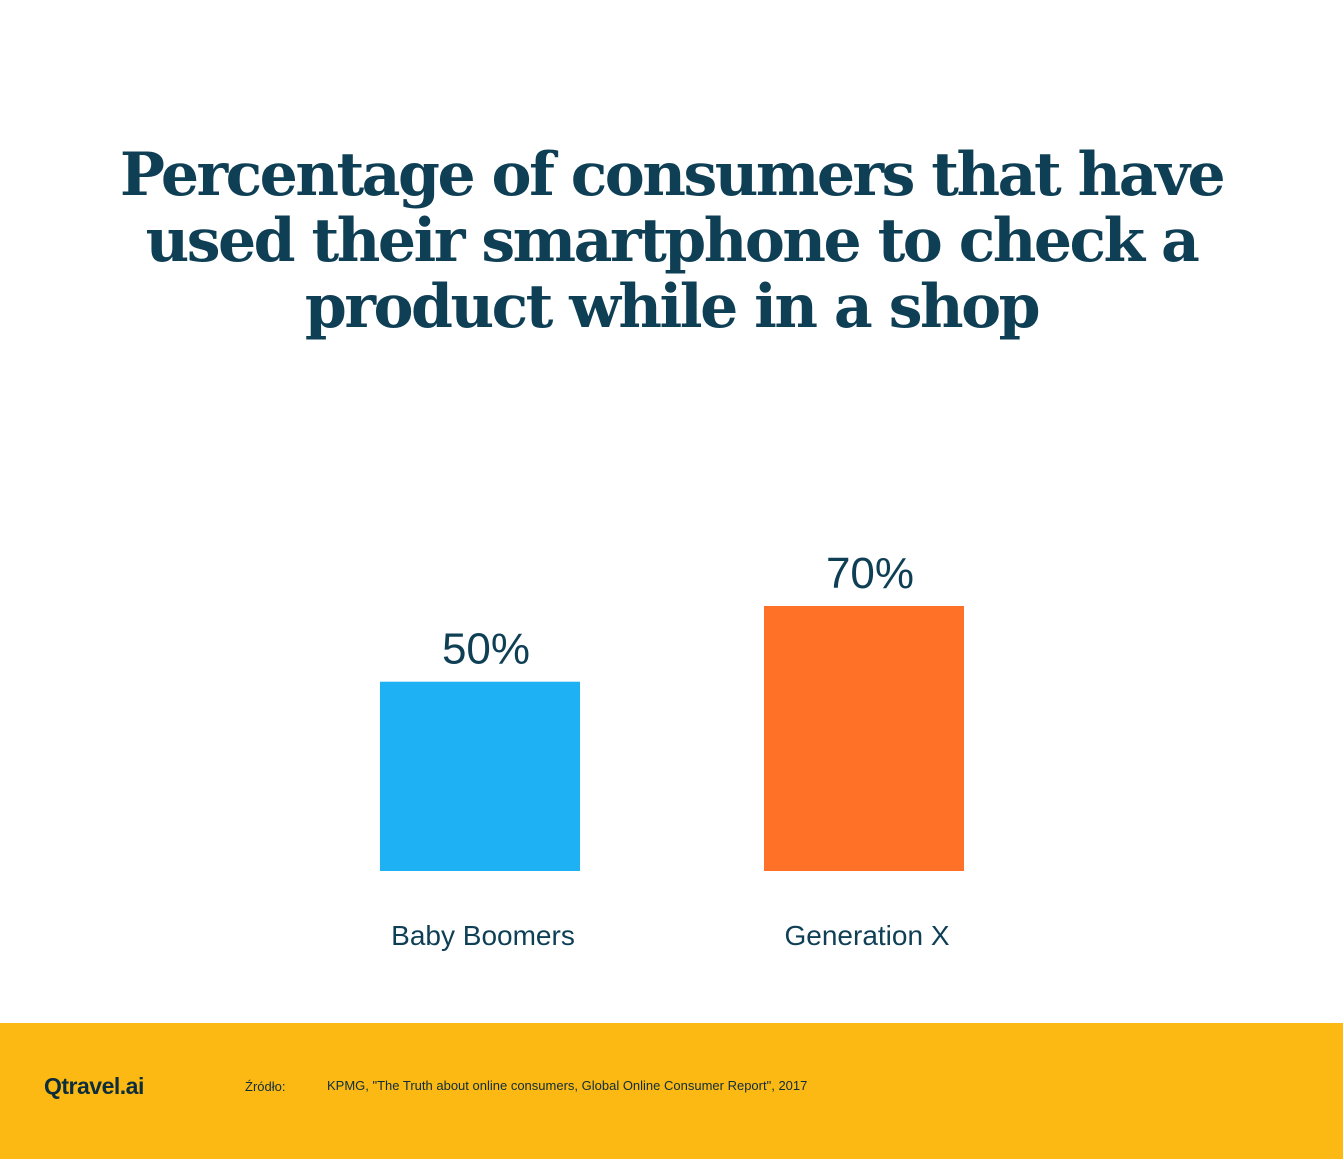  I want to click on qtravel-logo: Qtravel.ai, so click(94, 1086).